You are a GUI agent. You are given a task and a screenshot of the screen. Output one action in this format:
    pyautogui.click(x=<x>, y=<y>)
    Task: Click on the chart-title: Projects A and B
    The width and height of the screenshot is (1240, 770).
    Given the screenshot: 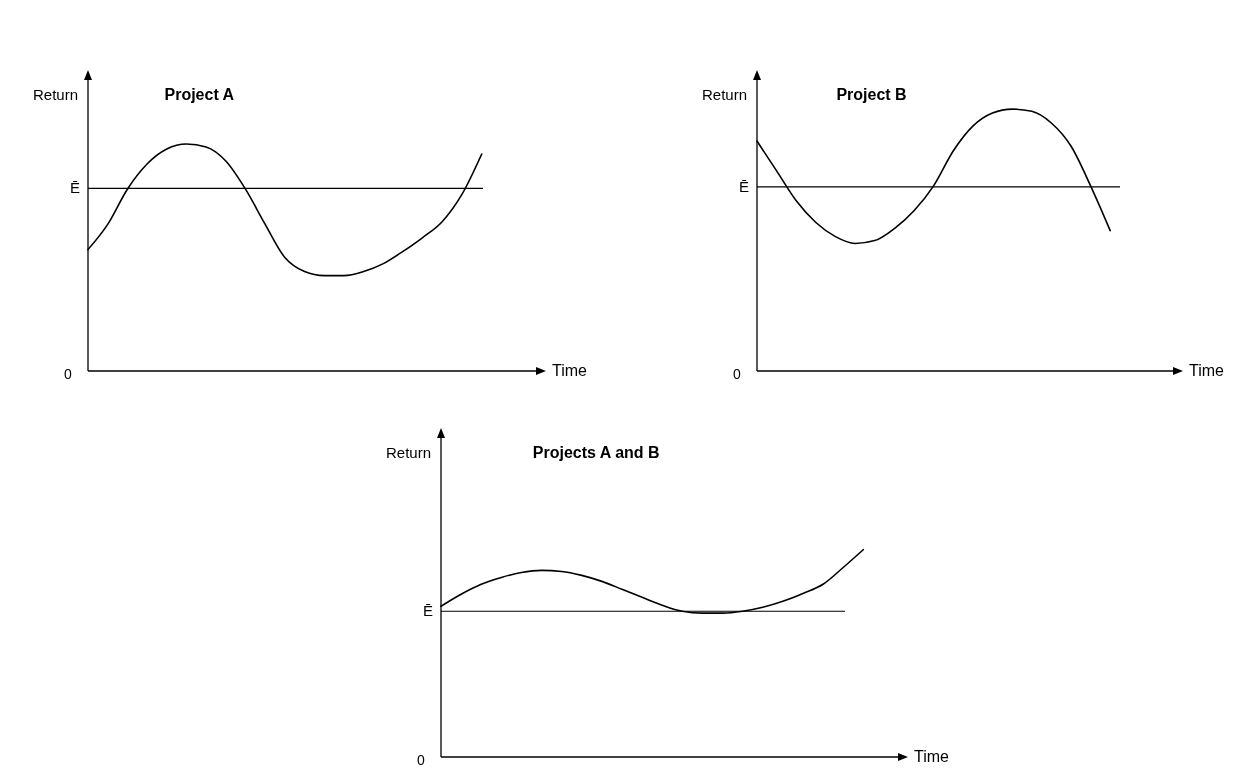 What is the action you would take?
    pyautogui.click(x=596, y=452)
    